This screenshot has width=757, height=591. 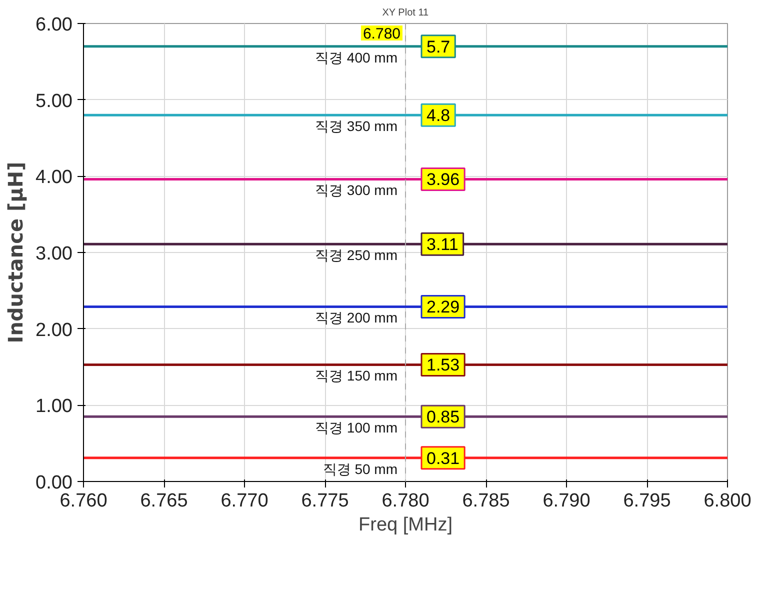 I want to click on series-label: 직경 400 mm, so click(x=356, y=57).